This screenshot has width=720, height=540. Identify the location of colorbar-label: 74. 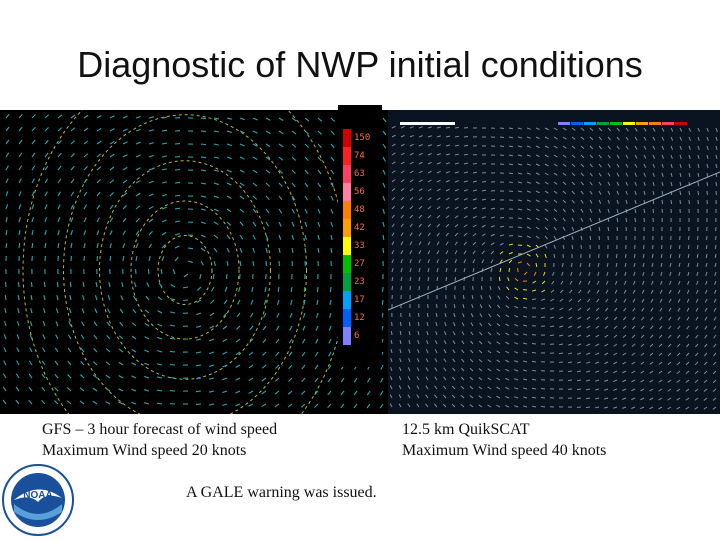
(359, 156).